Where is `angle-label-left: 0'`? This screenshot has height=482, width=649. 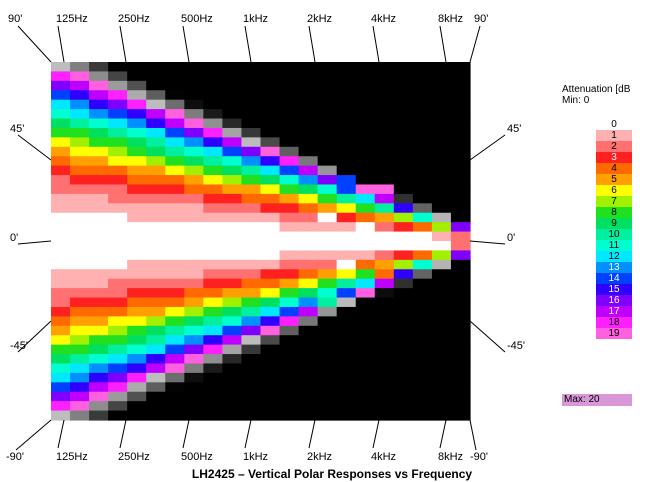
angle-label-left: 0' is located at coordinates (14, 238).